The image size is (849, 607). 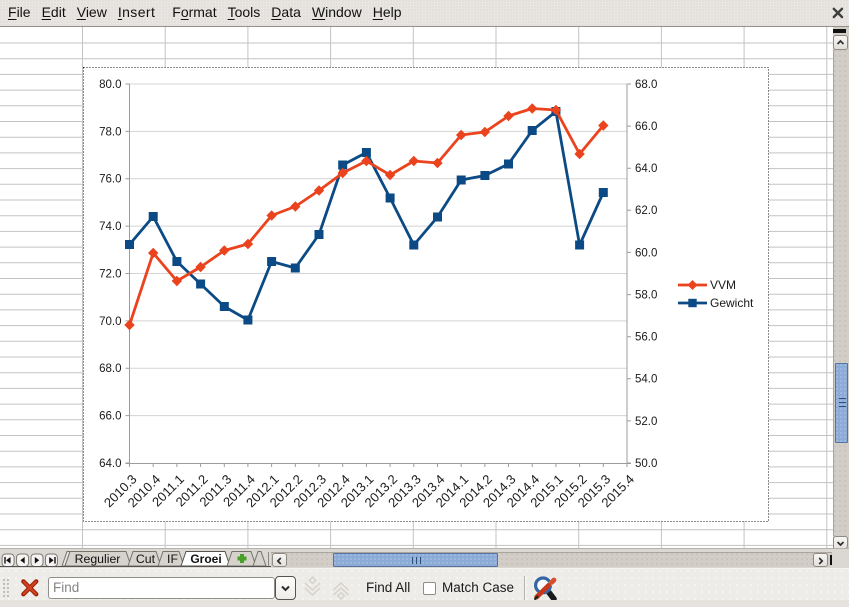 What do you see at coordinates (646, 253) in the screenshot?
I see `svg-text: 60.0` at bounding box center [646, 253].